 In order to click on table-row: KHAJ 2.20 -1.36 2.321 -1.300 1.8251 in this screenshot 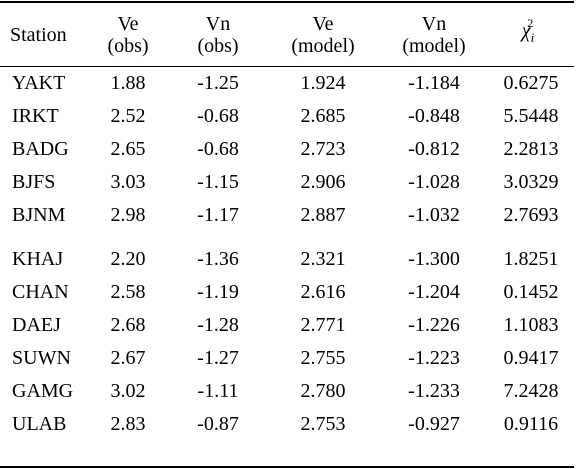, I will do `click(287, 259)`.